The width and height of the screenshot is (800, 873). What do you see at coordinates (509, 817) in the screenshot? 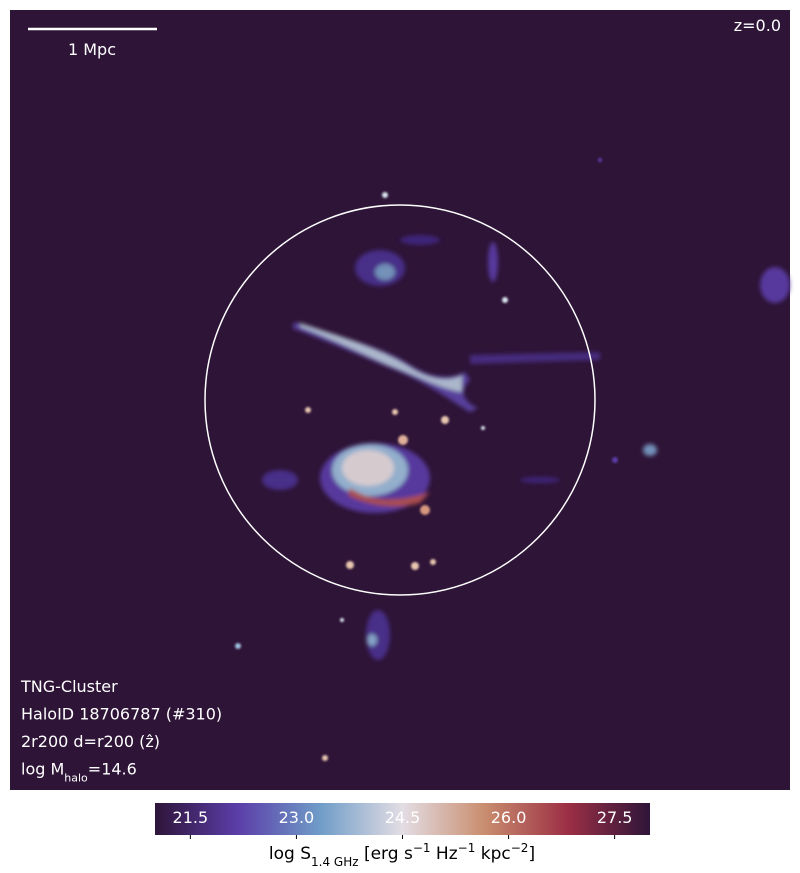
I see `colorbar-tick-label: 26.0` at bounding box center [509, 817].